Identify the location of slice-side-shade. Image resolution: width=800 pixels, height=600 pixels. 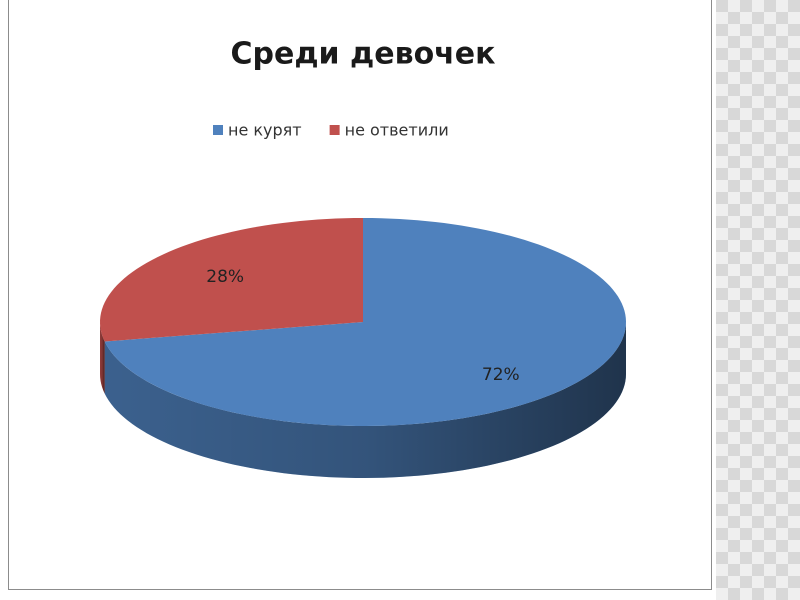
(102, 358).